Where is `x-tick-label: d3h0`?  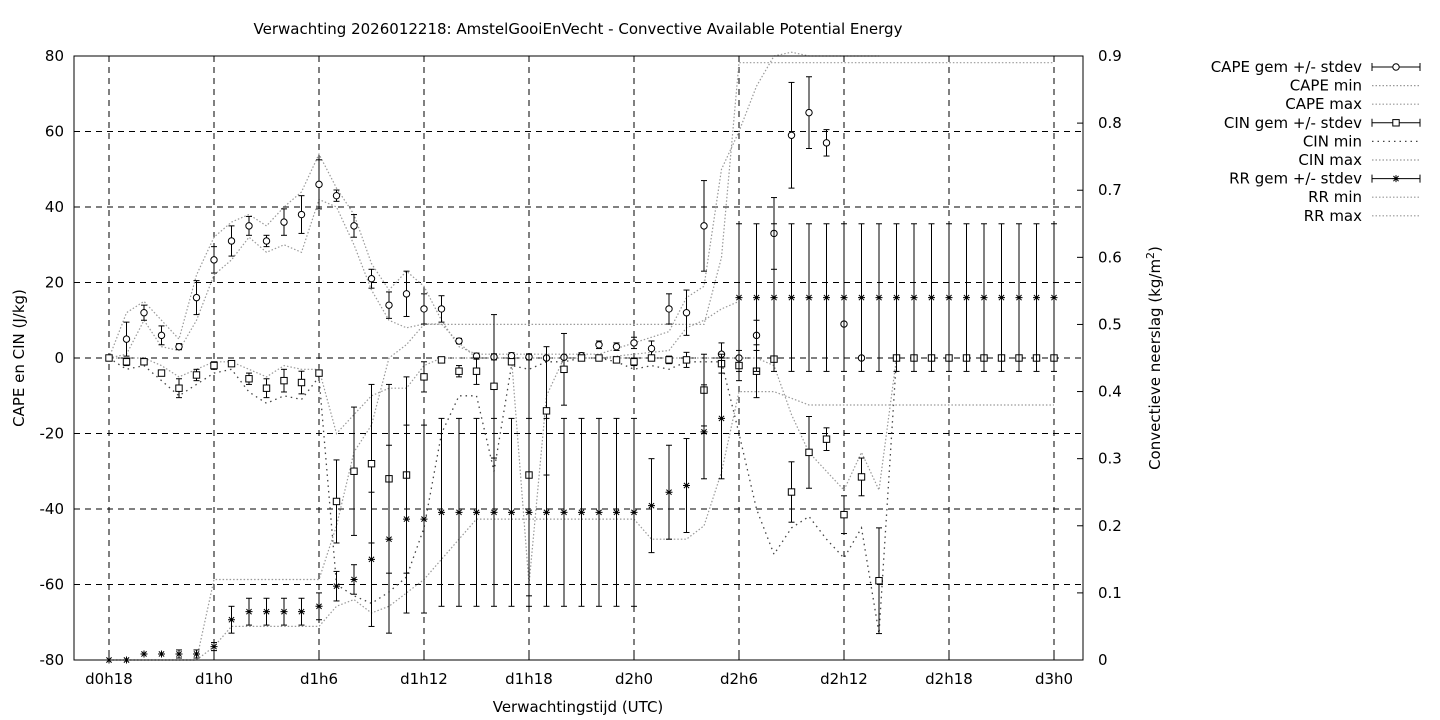
x-tick-label: d3h0 is located at coordinates (1054, 679).